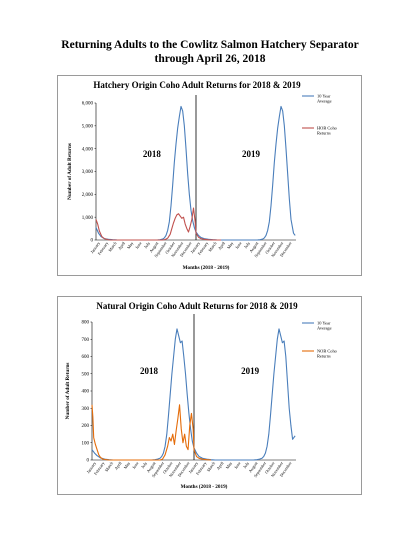 This screenshot has width=420, height=544. What do you see at coordinates (327, 354) in the screenshot?
I see `legend-label: NOR Coho Returns` at bounding box center [327, 354].